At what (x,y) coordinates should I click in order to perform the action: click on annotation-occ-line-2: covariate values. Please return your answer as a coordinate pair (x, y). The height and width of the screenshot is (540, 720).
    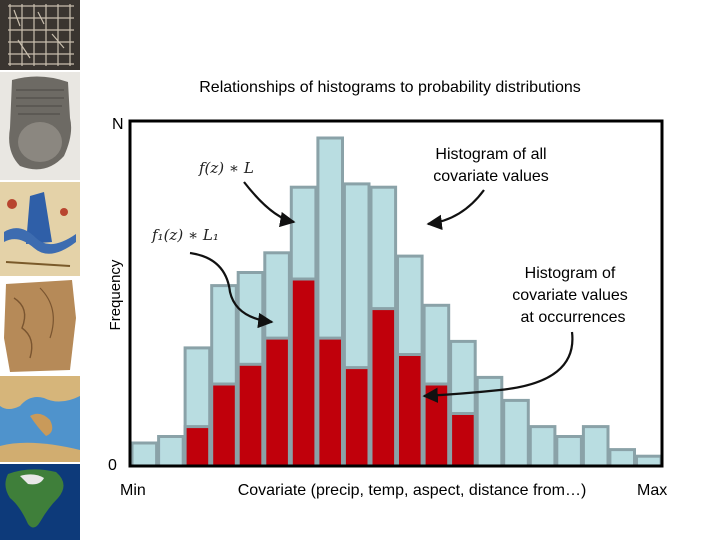
    Looking at the image, I should click on (570, 295).